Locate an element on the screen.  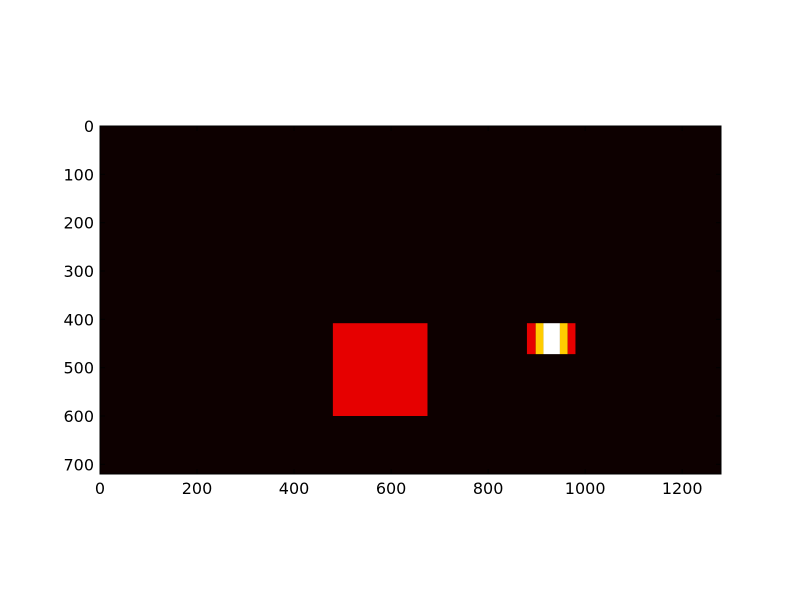
x-tick-label: 400 is located at coordinates (294, 488).